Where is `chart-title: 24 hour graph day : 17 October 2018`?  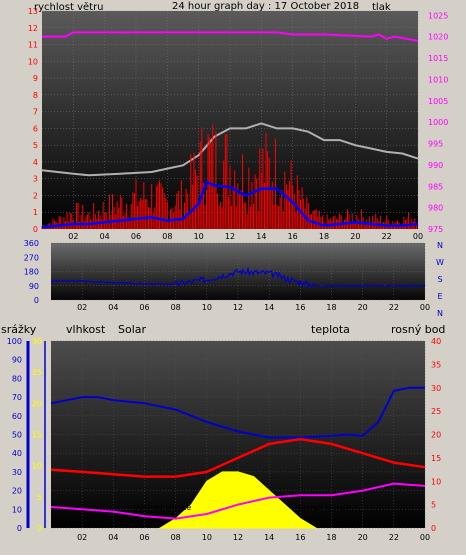
chart-title: 24 hour graph day : 17 October 2018 is located at coordinates (265, 6).